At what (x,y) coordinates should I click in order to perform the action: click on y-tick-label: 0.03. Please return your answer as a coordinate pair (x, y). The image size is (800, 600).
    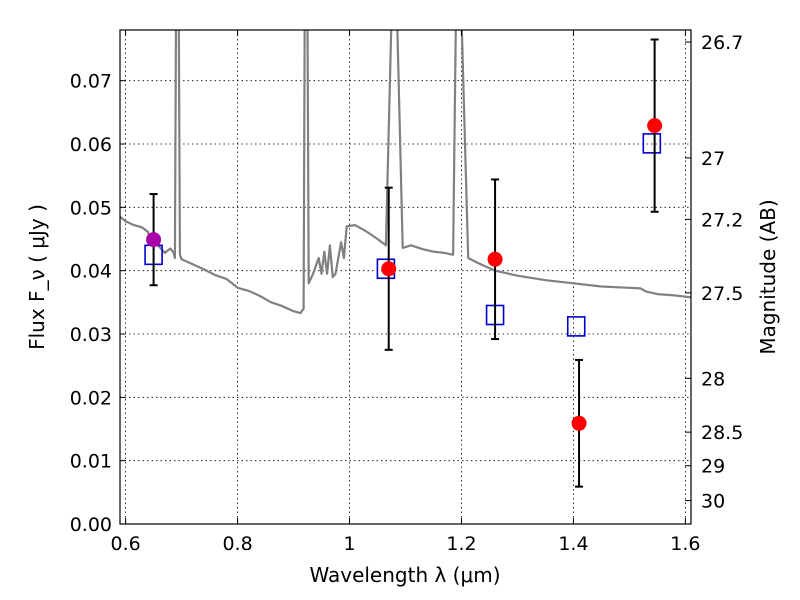
    Looking at the image, I should click on (91, 335).